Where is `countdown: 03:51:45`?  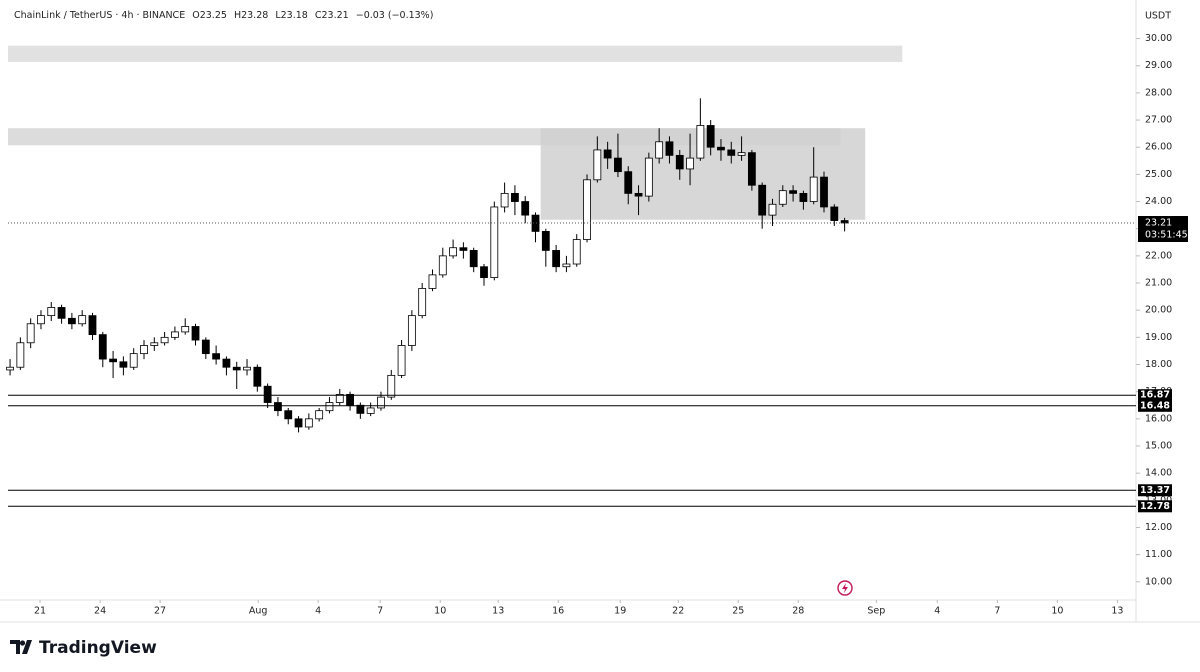
countdown: 03:51:45 is located at coordinates (1166, 234).